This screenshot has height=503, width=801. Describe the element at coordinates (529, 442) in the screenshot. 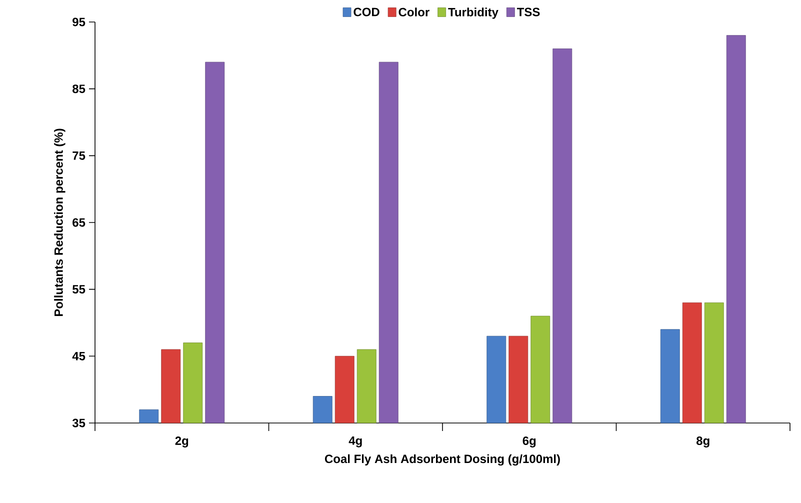

I see `x-tick-label: 6g` at that location.